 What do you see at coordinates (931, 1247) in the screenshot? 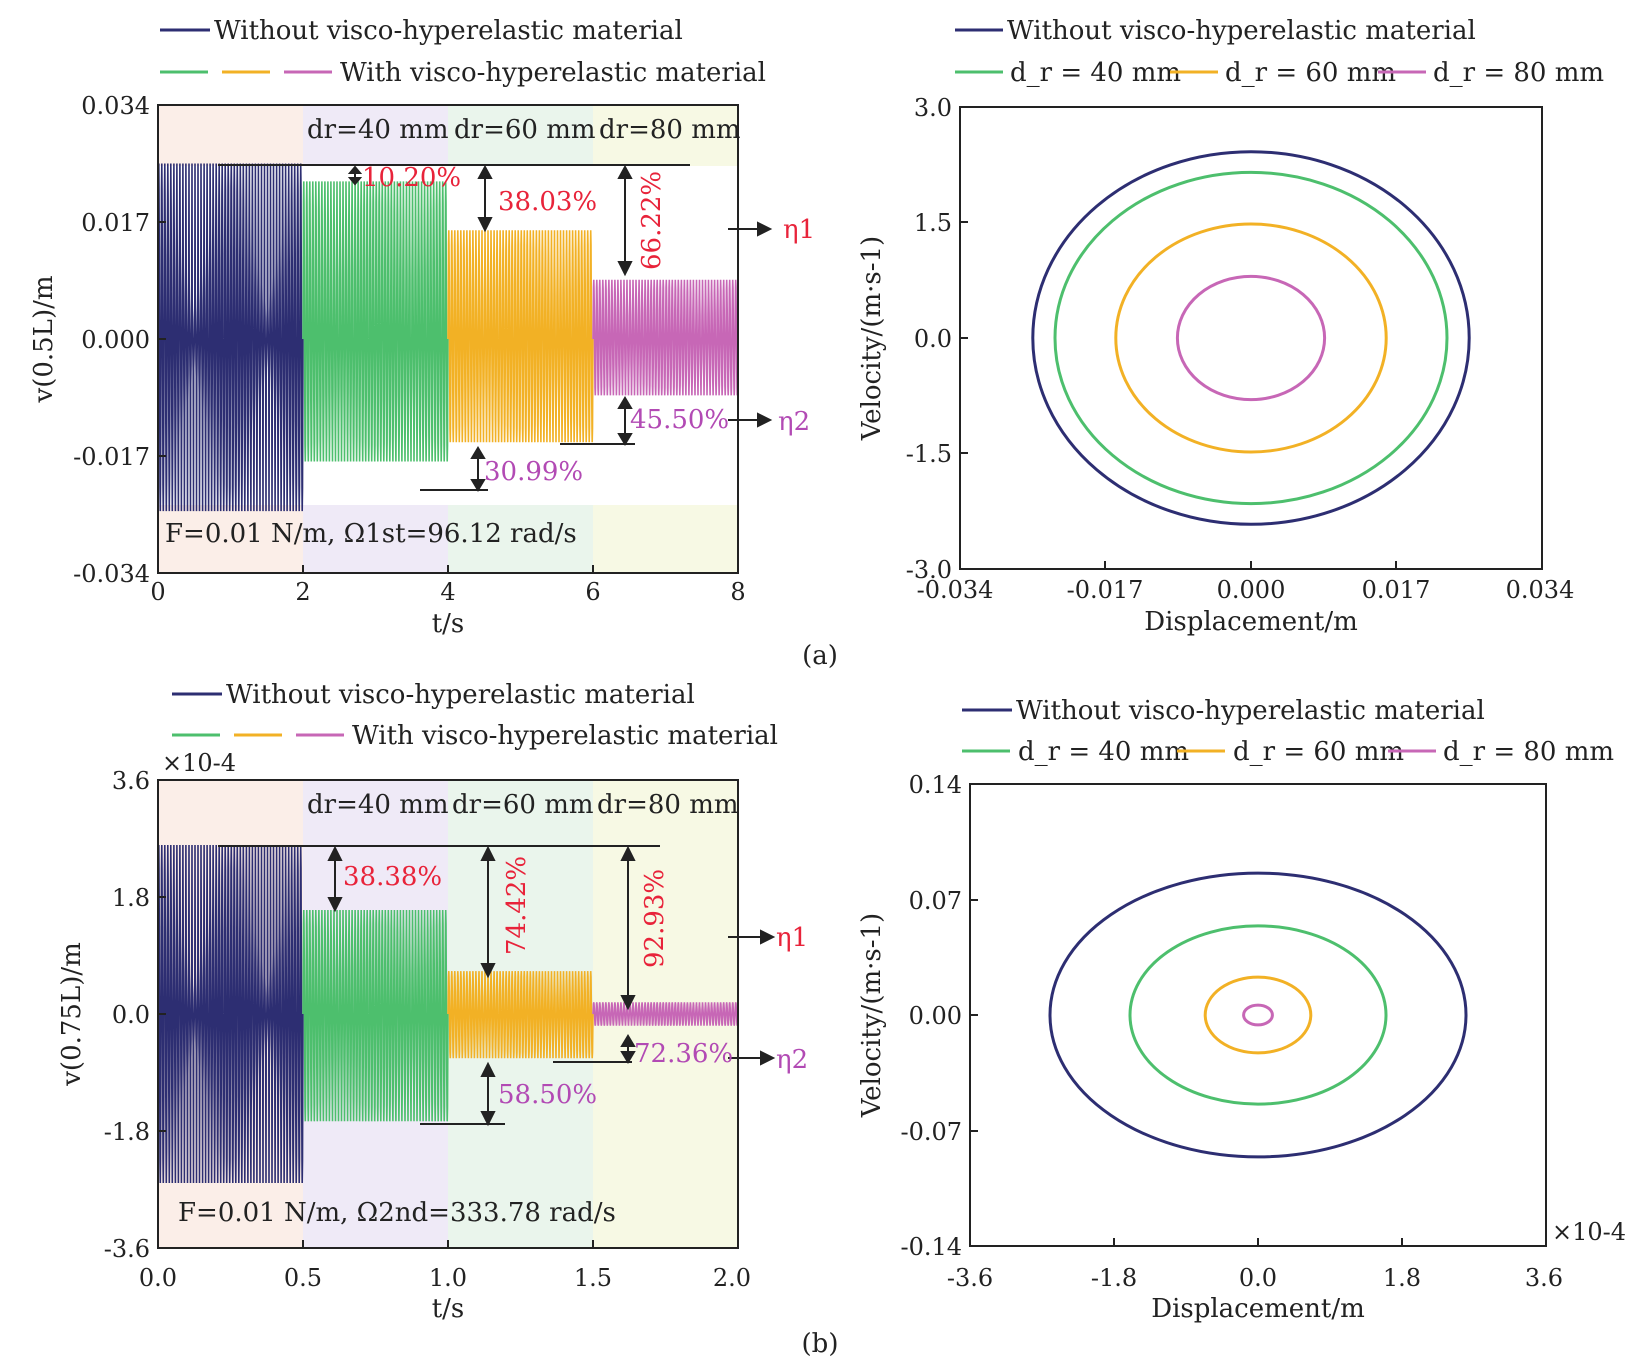
I see `y-tick-b-right-4: -0.14` at bounding box center [931, 1247].